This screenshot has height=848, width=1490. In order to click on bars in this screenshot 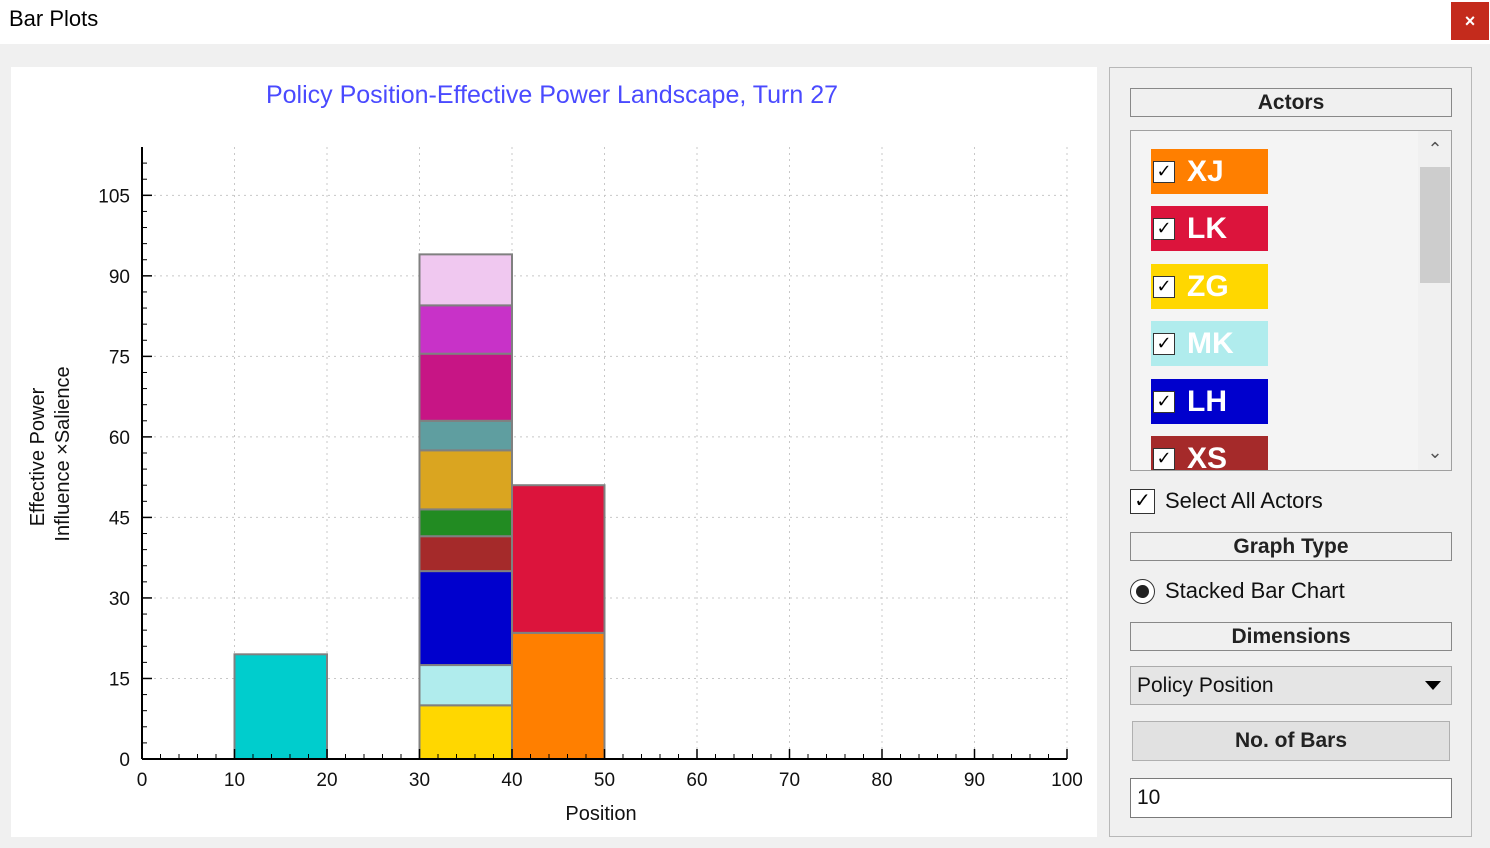, I will do `click(419, 507)`.